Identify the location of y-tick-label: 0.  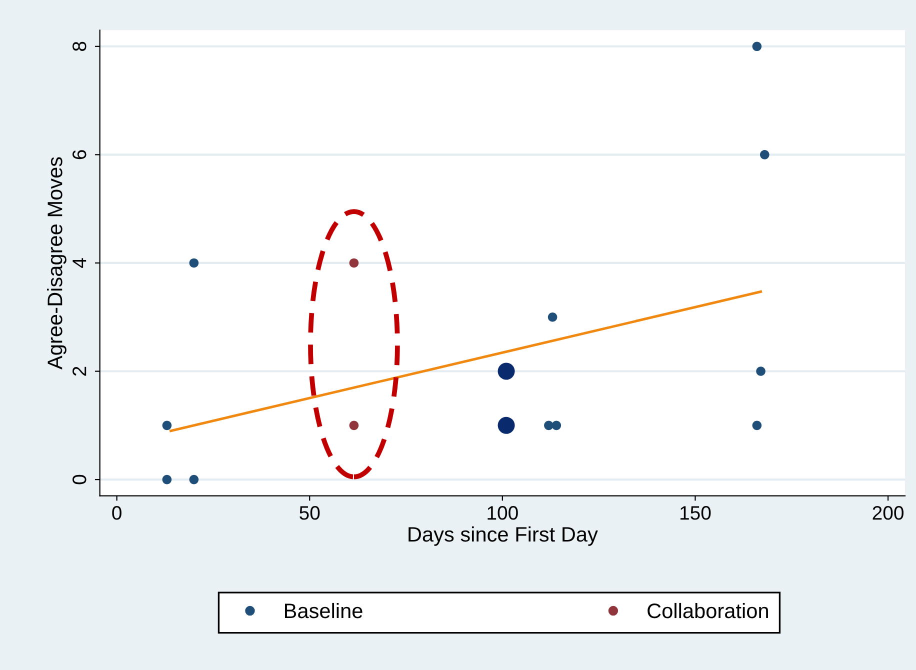
(79, 479).